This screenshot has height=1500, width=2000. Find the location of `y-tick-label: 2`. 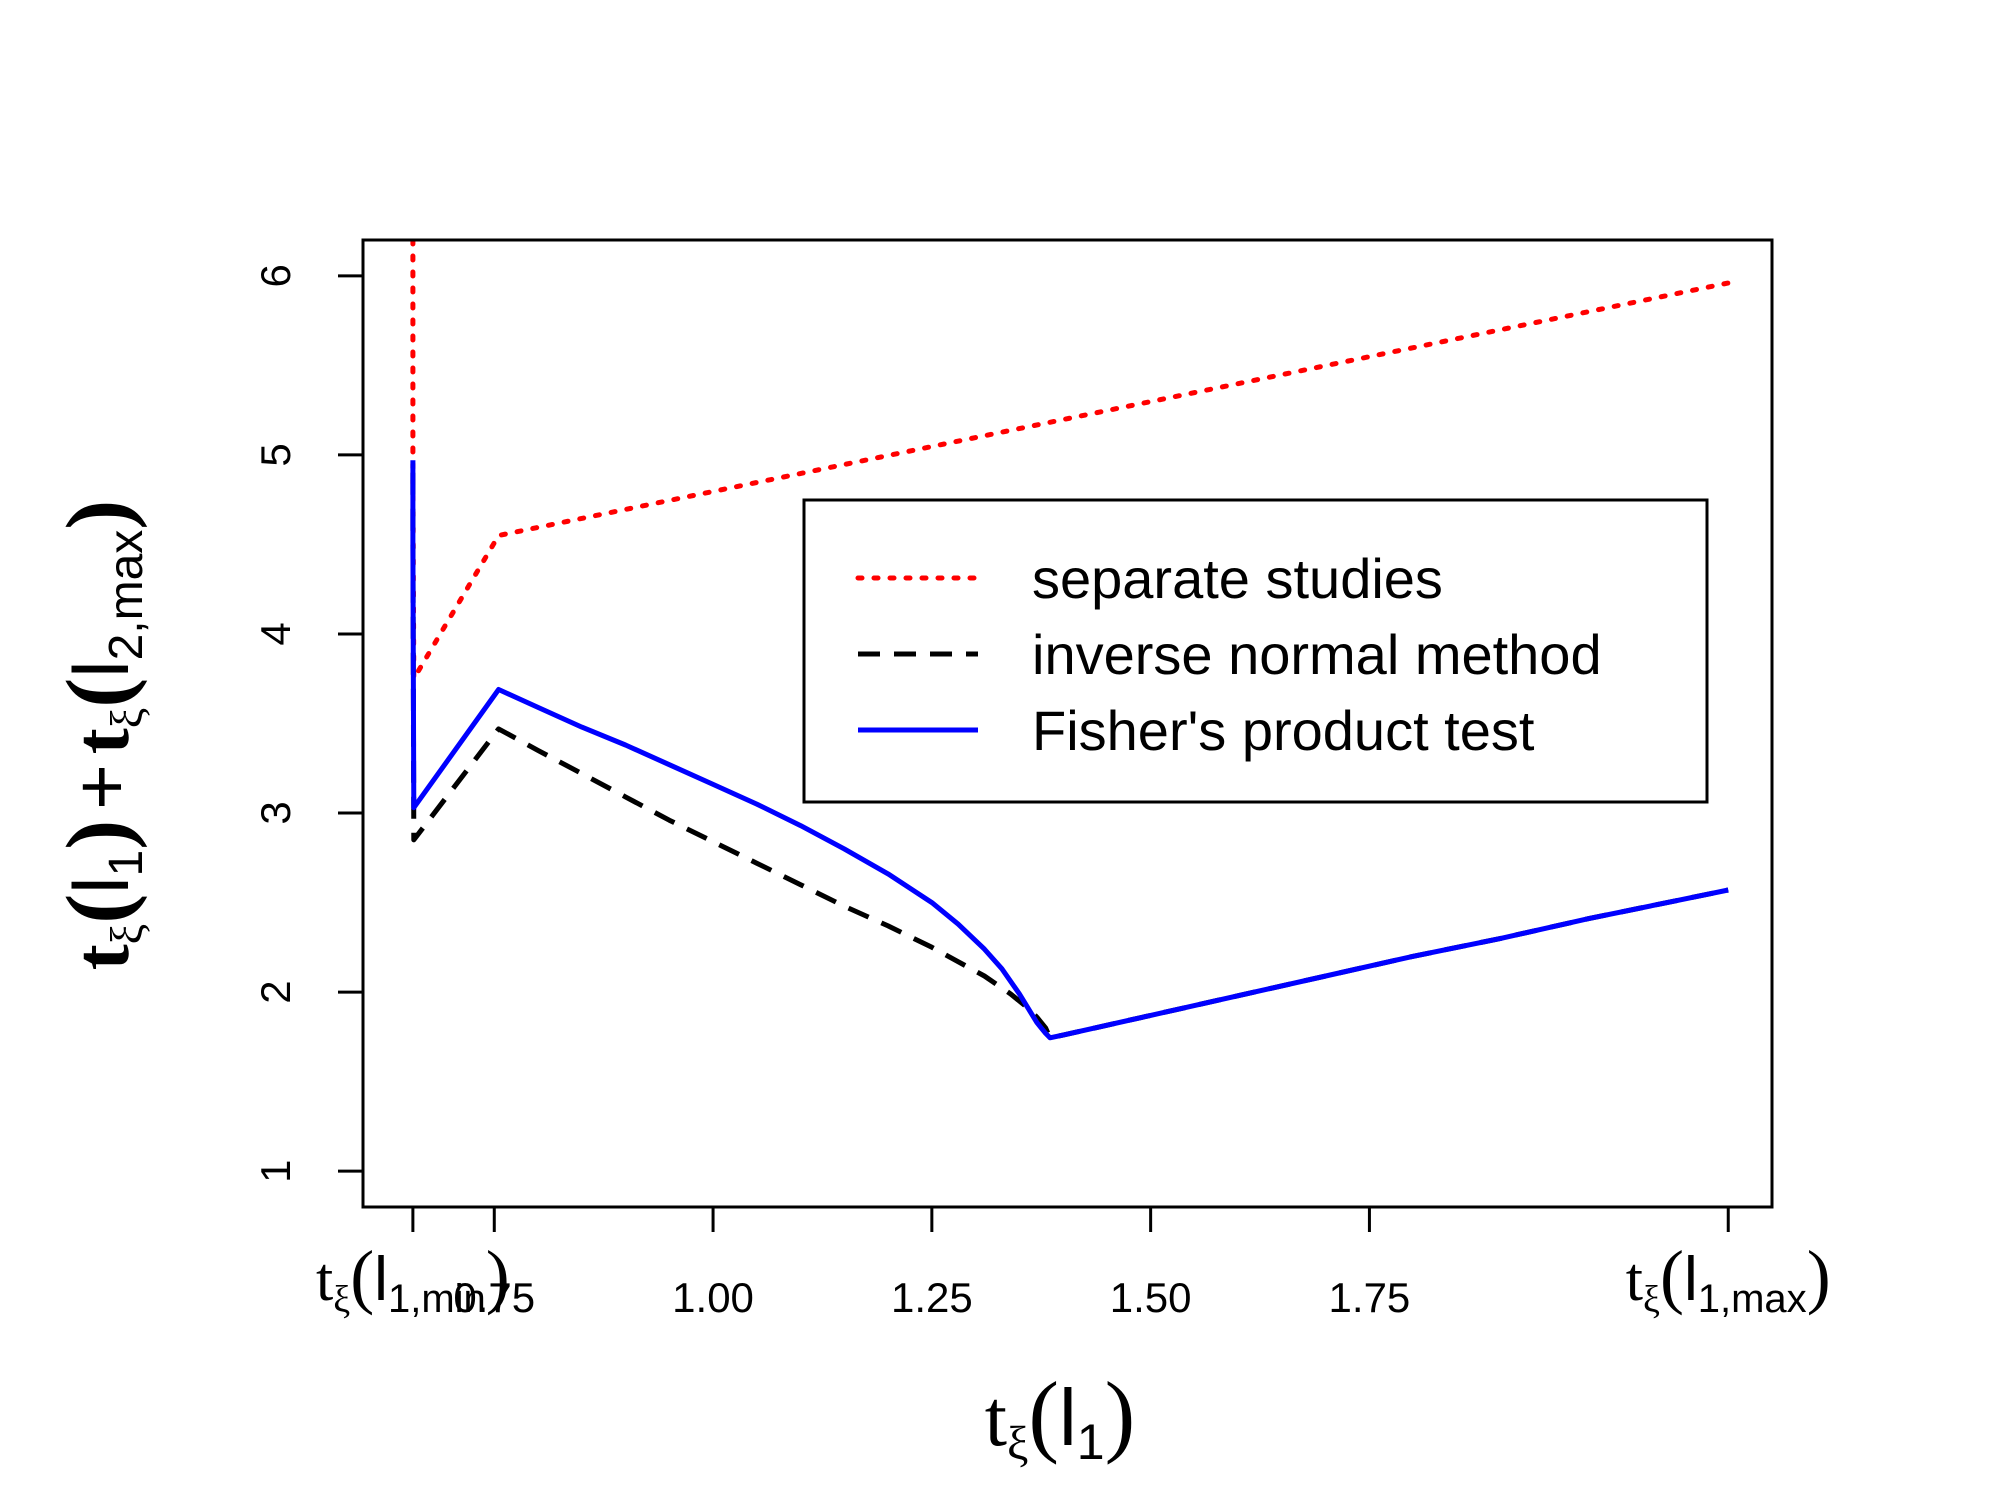

y-tick-label: 2 is located at coordinates (275, 991).